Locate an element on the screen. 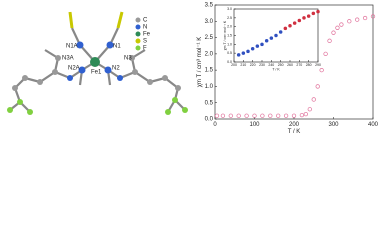 Image resolution: width=378 pixels, height=240 pixels. atom-label: N2 is located at coordinates (116, 69).